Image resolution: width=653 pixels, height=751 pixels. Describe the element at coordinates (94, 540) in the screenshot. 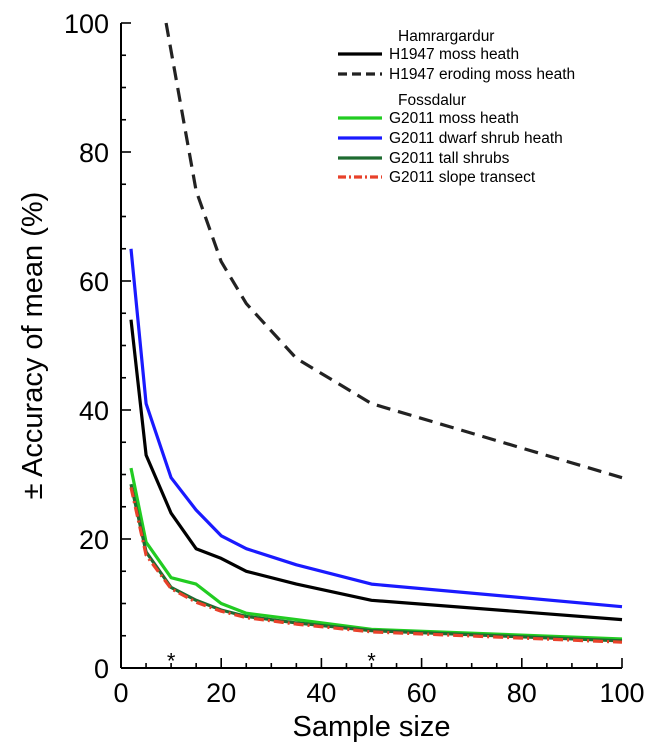

I see `y-tick-label: 20` at that location.